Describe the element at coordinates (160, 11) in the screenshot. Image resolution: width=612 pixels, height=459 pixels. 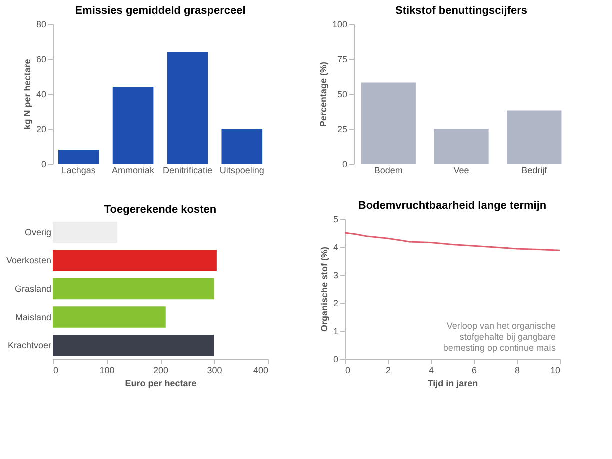
I see `chart-title: Emissies gemiddeld grasperceel` at that location.